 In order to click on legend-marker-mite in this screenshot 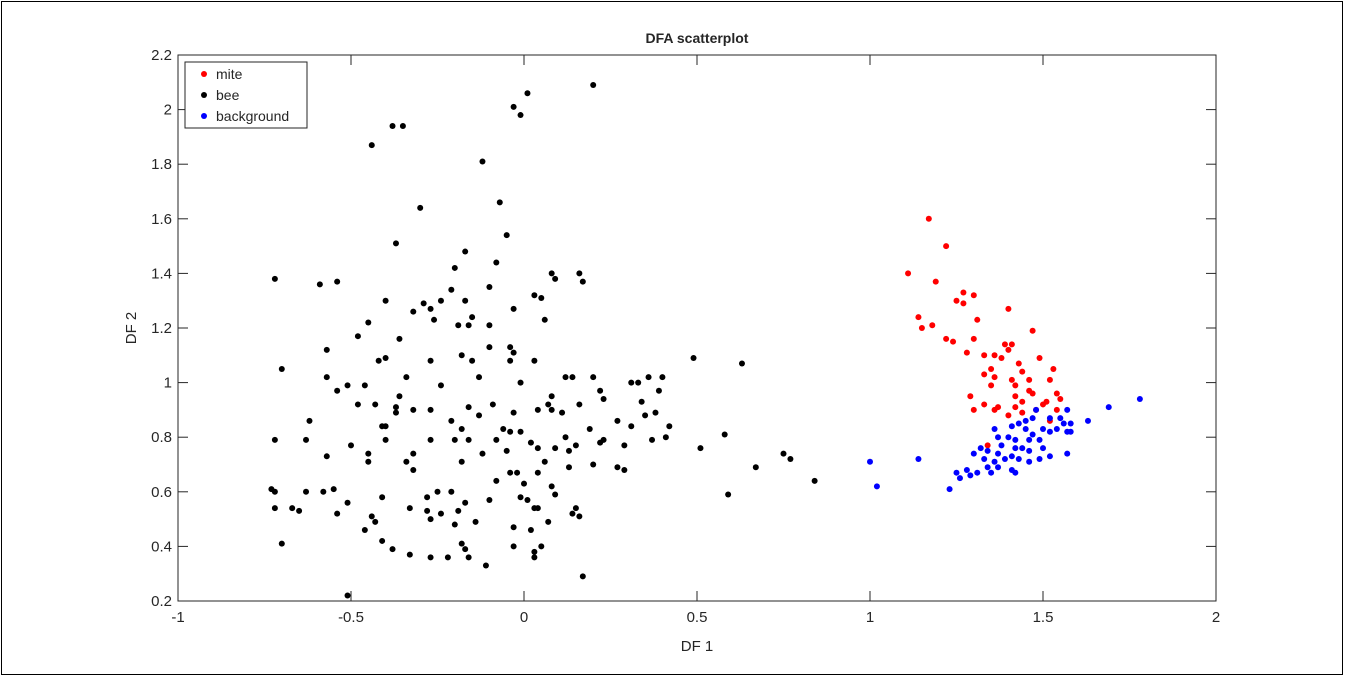, I will do `click(204, 74)`.